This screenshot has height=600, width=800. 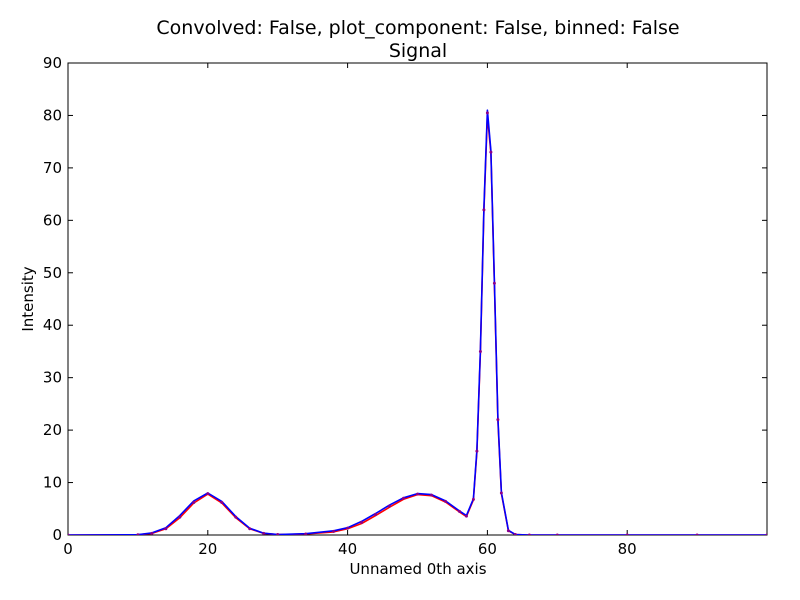 I want to click on x-tick-label: 60, so click(x=487, y=549).